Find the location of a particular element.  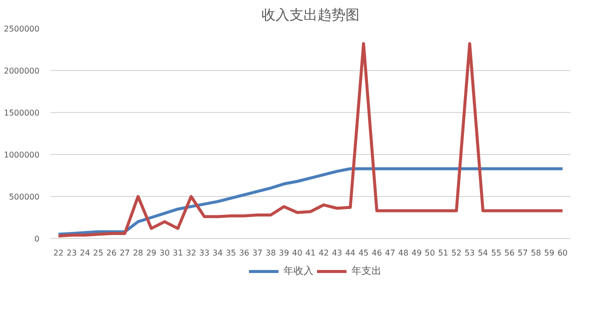

x-tick-label: 32 is located at coordinates (191, 253).